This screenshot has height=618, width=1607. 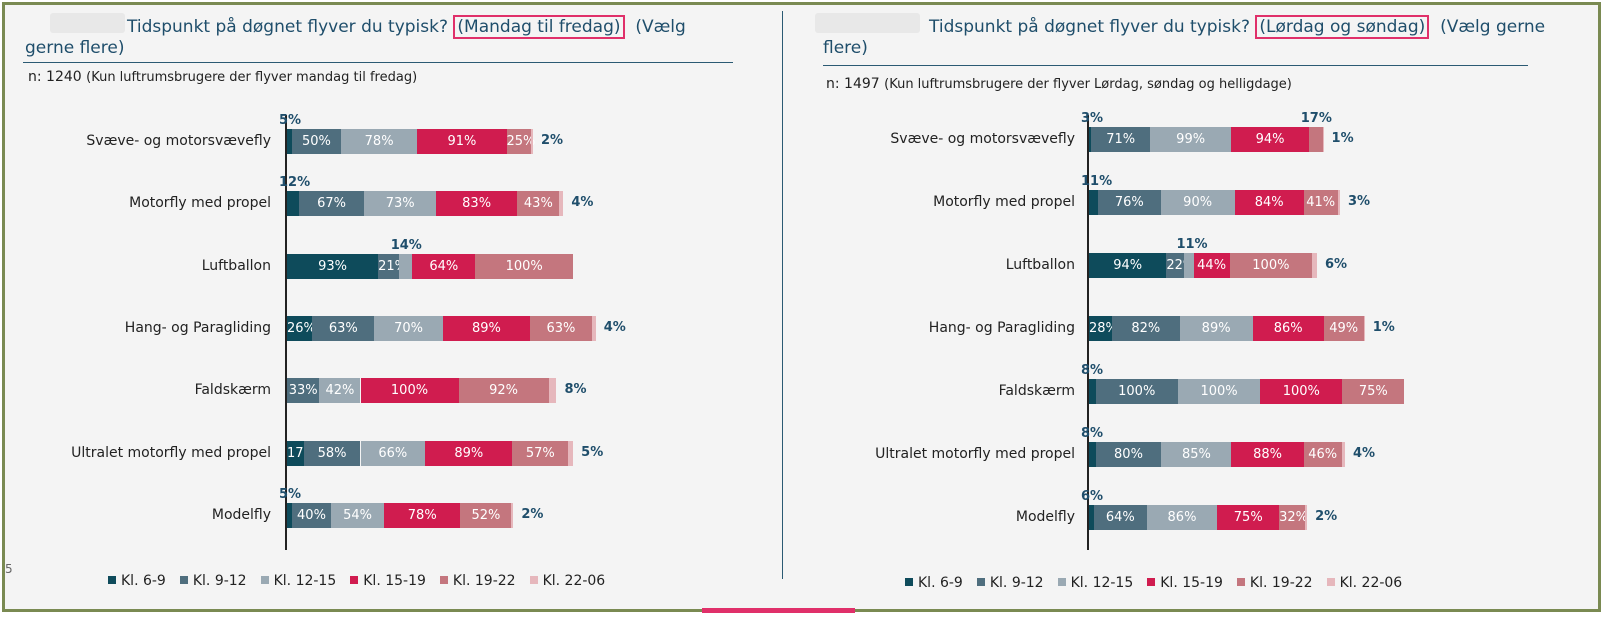 What do you see at coordinates (406, 245) in the screenshot?
I see `data-label: 14%` at bounding box center [406, 245].